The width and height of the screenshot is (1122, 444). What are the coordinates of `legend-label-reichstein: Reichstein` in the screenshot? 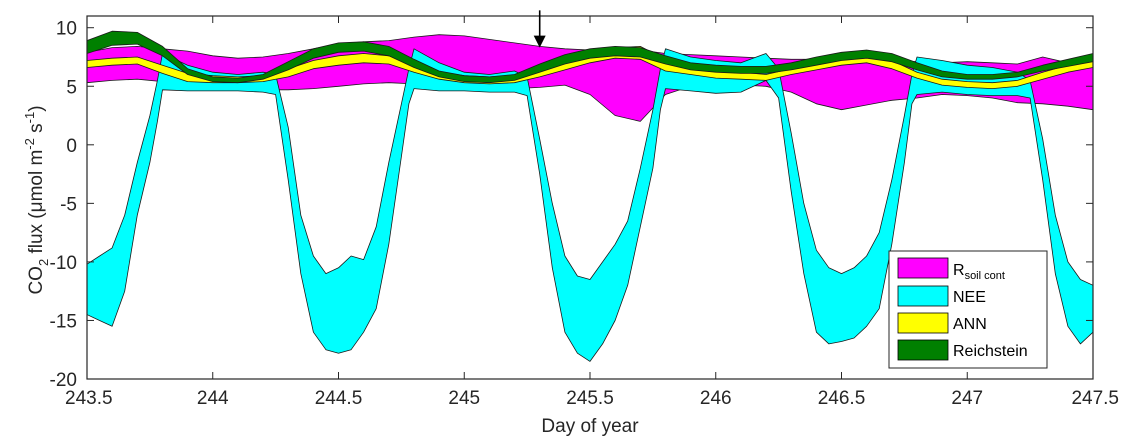 It's located at (990, 351).